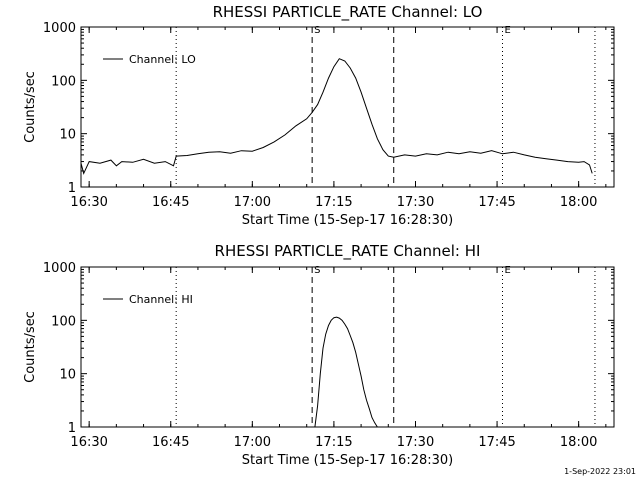  I want to click on legend-label: Channel: HI, so click(161, 299).